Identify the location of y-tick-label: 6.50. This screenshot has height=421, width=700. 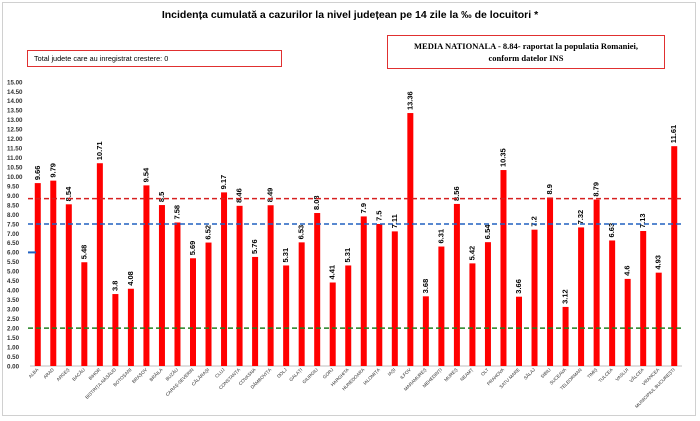
(13, 243).